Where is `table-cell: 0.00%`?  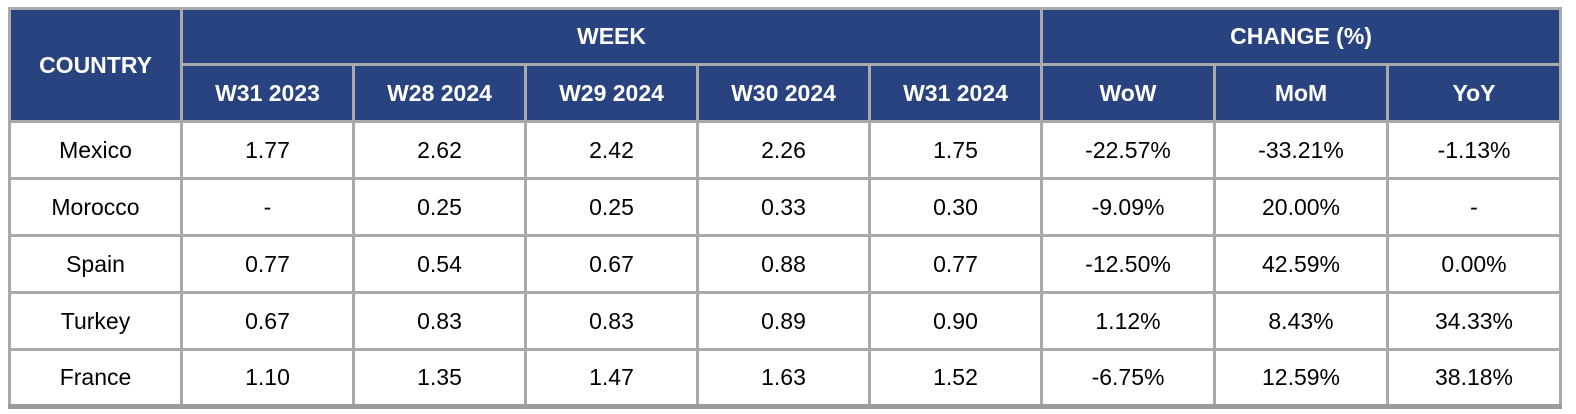 table-cell: 0.00% is located at coordinates (1474, 264).